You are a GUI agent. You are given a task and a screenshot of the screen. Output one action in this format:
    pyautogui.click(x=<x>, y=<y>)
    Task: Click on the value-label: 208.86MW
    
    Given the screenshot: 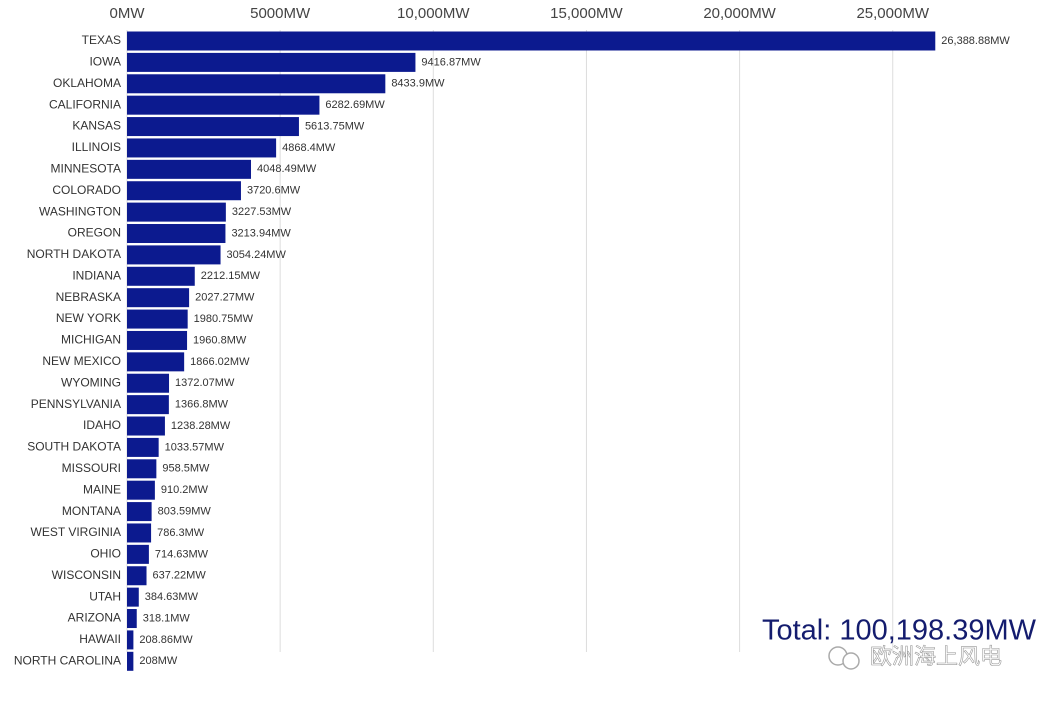 What is the action you would take?
    pyautogui.click(x=166, y=640)
    